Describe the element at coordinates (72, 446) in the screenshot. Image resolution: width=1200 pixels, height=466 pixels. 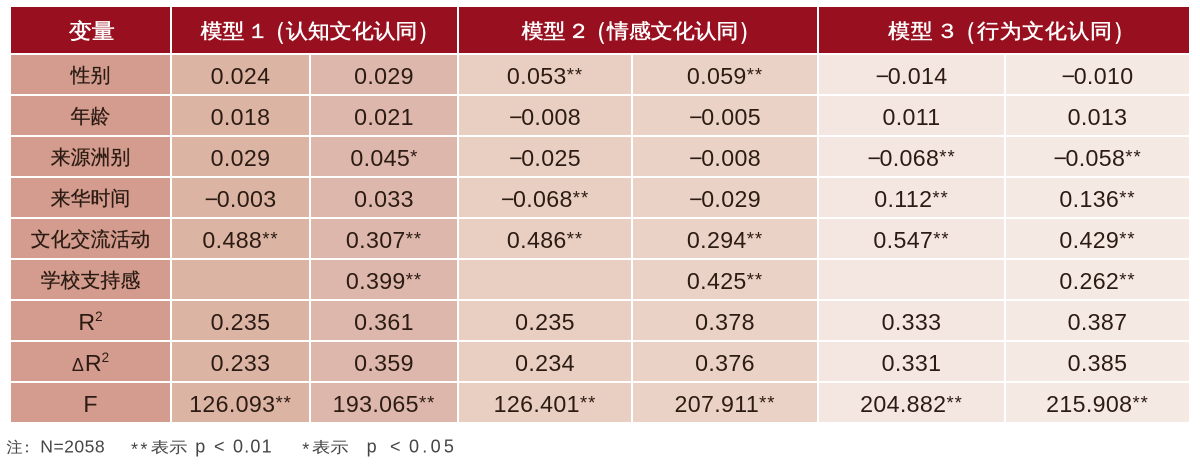
I see `svg-text: N=2058` at that location.